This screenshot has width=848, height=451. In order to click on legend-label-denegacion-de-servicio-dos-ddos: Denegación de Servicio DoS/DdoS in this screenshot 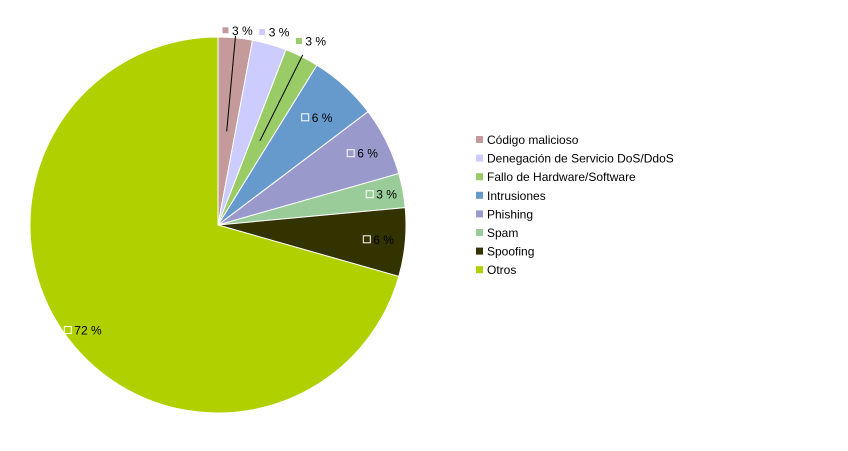, I will do `click(580, 159)`.